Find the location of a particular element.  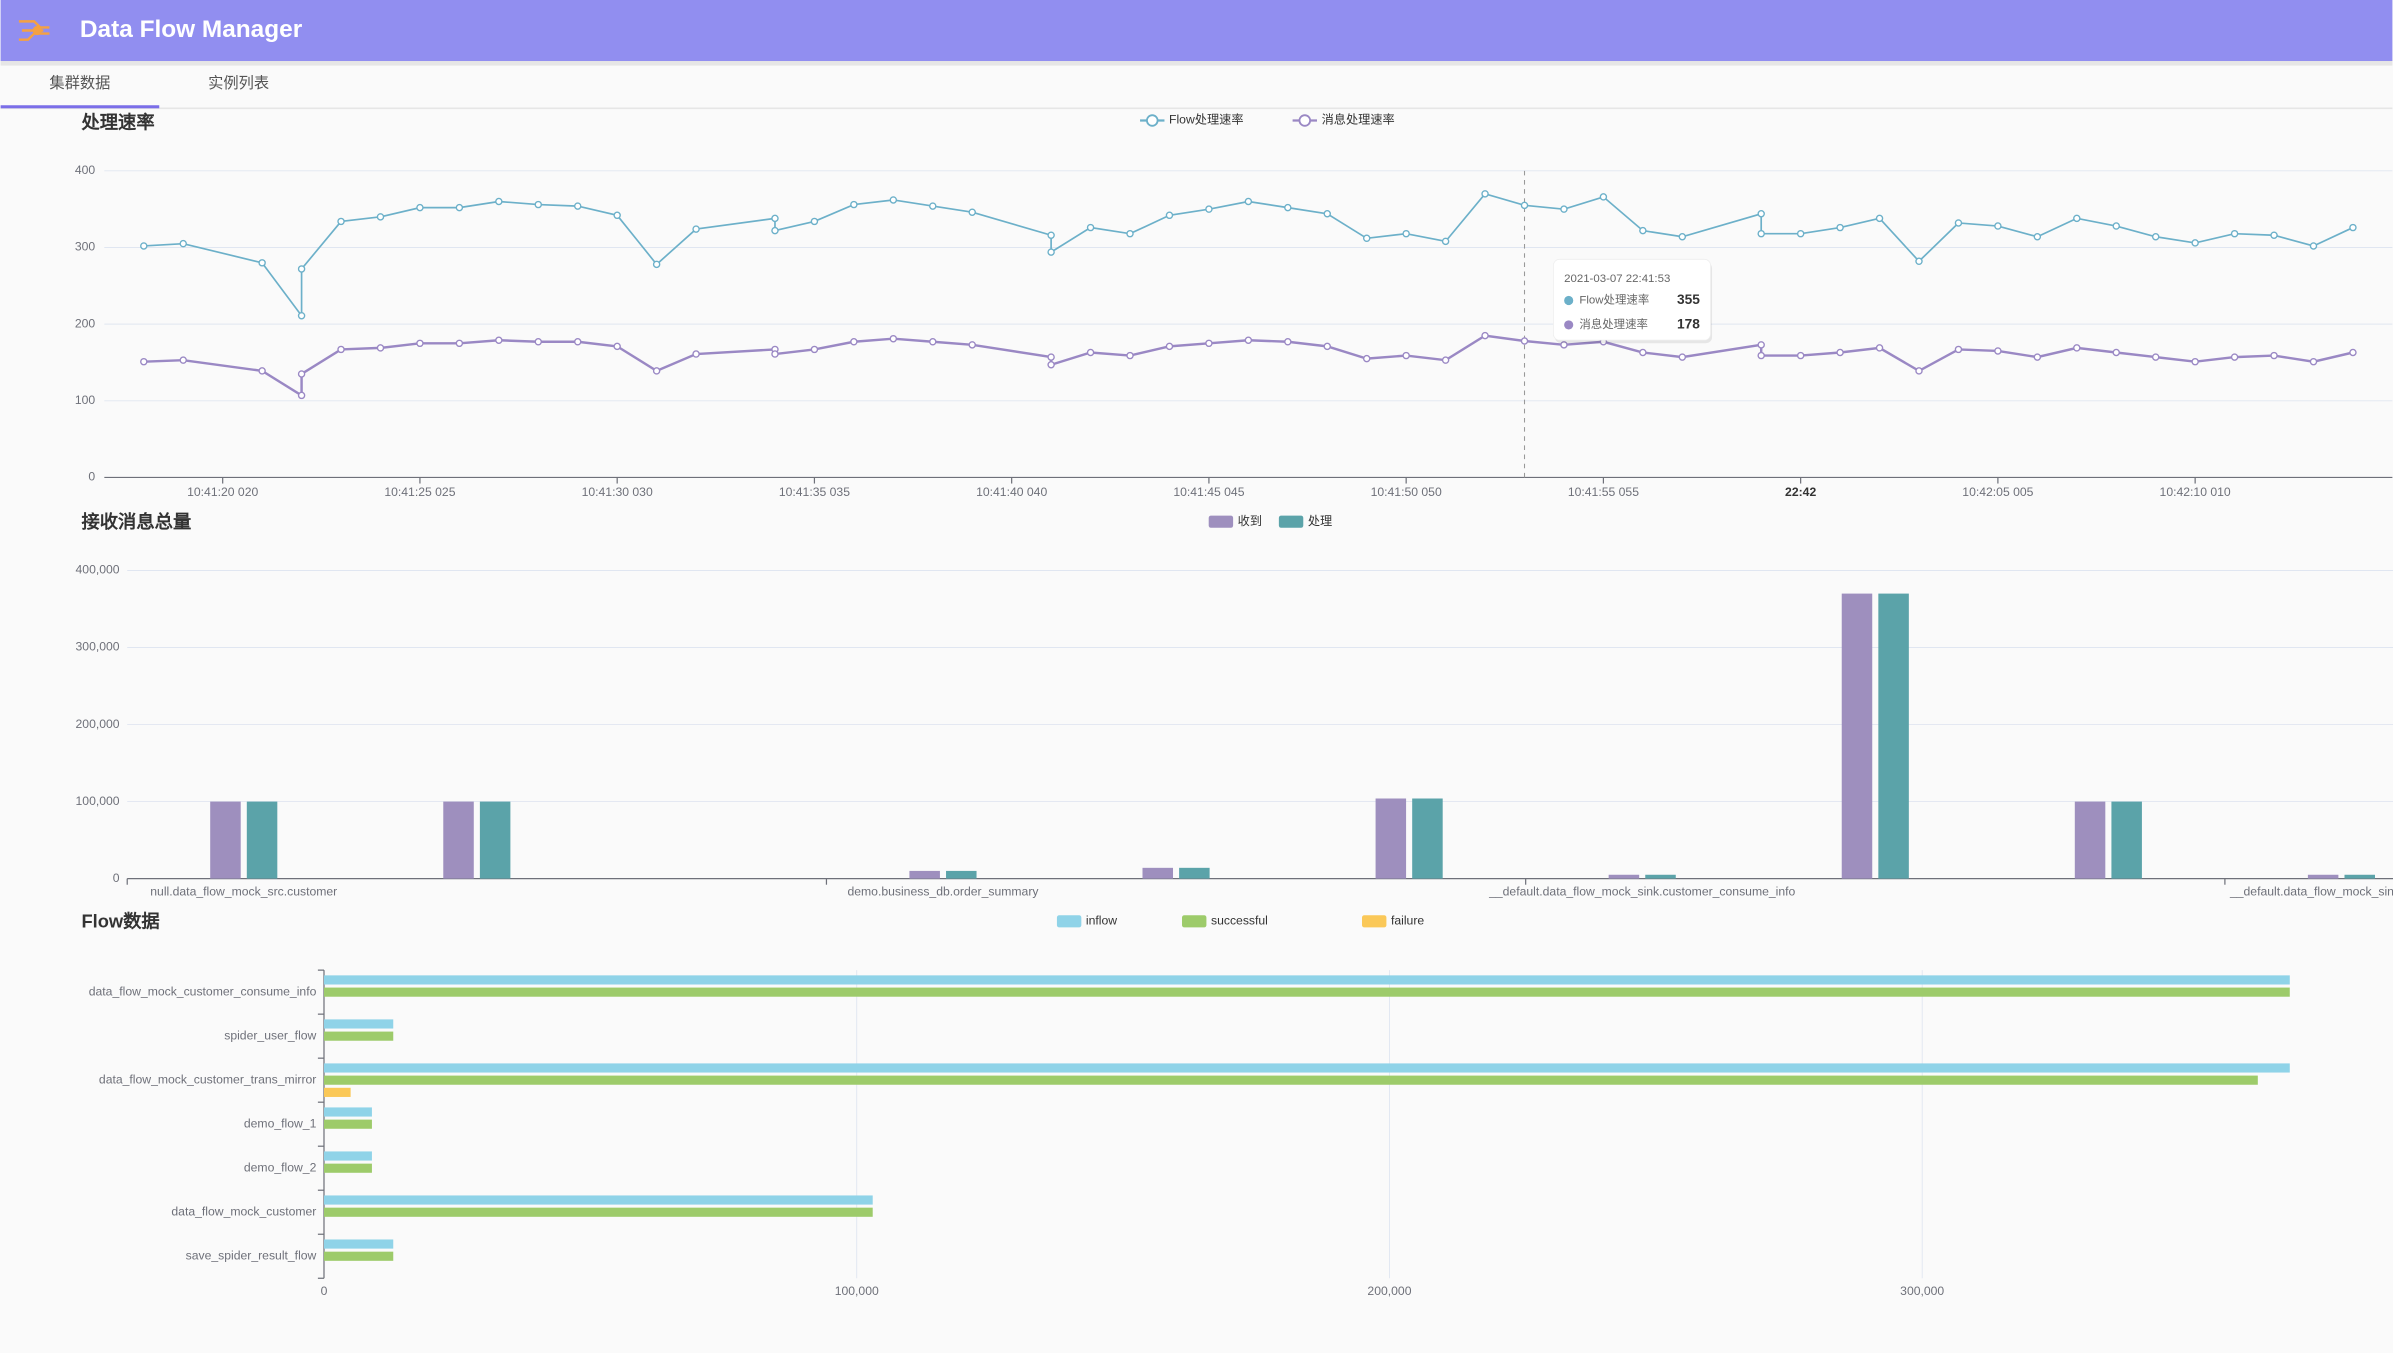

y-tick-label: demo_flow_1 is located at coordinates (280, 1123).